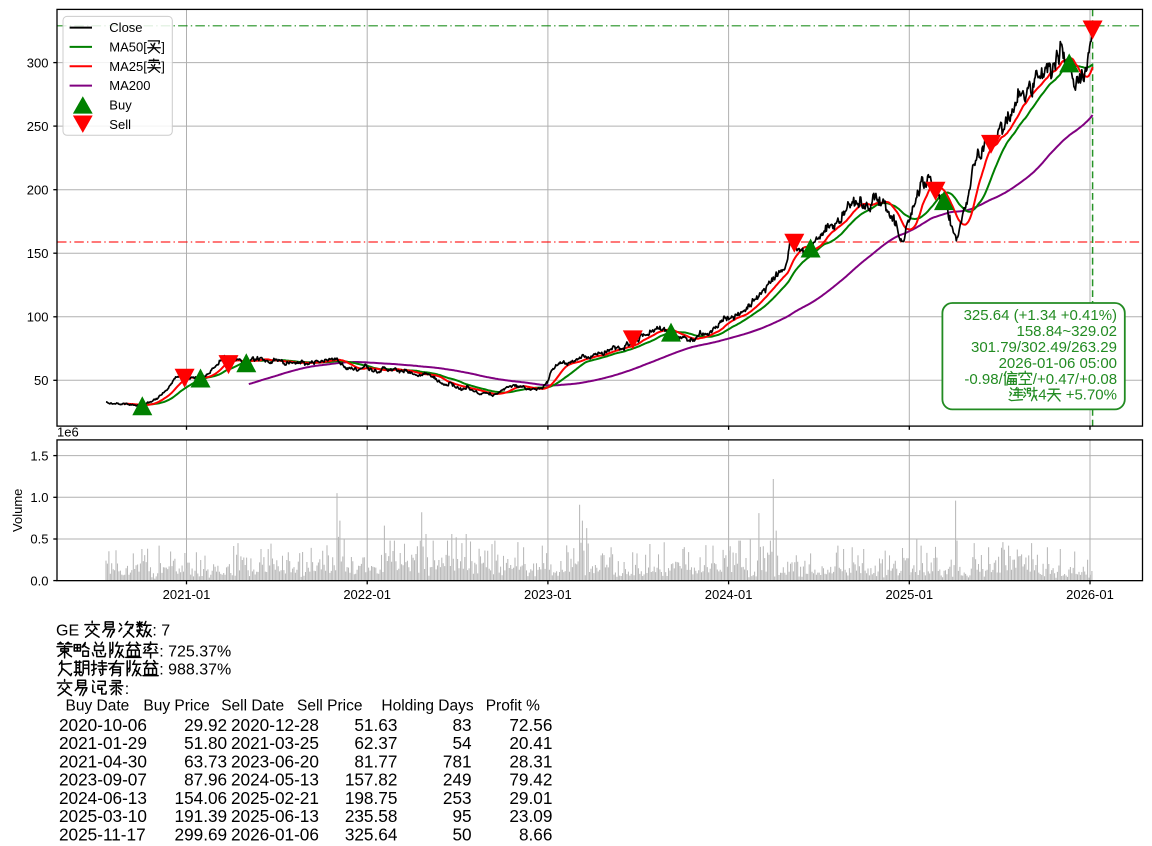 The width and height of the screenshot is (1152, 846). What do you see at coordinates (457, 761) in the screenshot?
I see `svg-text: 781` at bounding box center [457, 761].